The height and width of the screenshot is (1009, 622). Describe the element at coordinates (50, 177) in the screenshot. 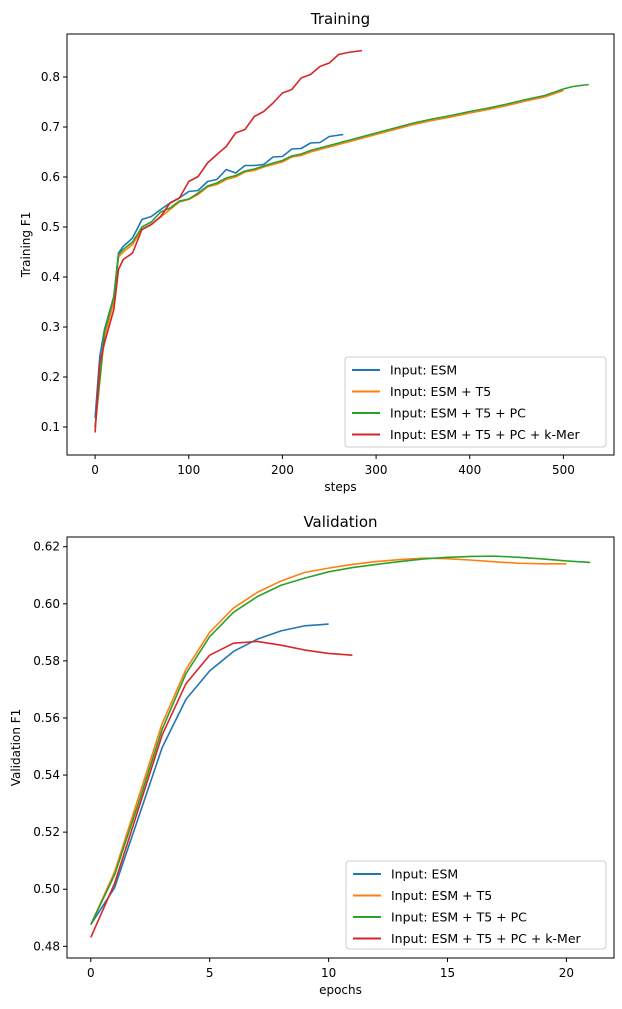

I see `y-tick-label: 0.6` at that location.